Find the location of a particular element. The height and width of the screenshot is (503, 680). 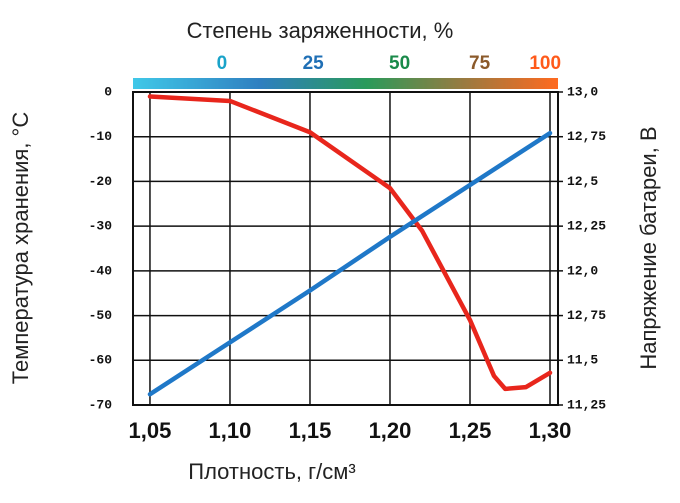

x-tick-label: 1,25 is located at coordinates (470, 430).